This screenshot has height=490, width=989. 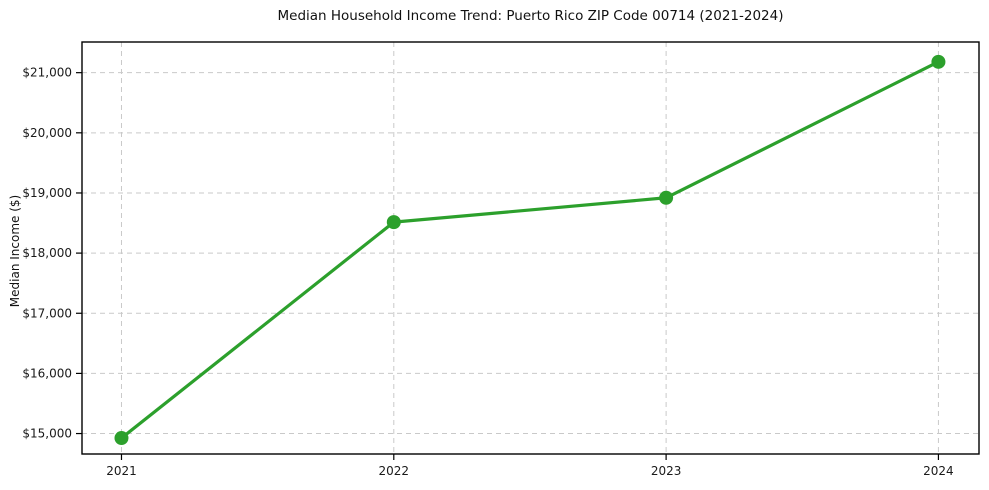 I want to click on y-tick-label: $18,000, so click(x=47, y=253).